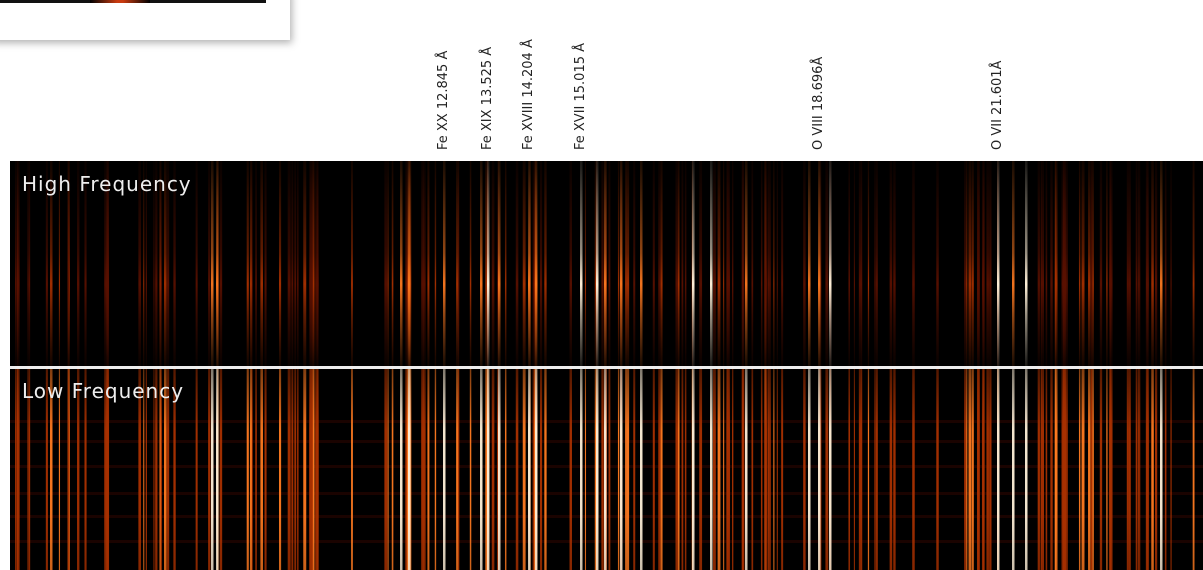 This screenshot has height=570, width=1203. I want to click on panel-title: High Frequency, so click(107, 184).